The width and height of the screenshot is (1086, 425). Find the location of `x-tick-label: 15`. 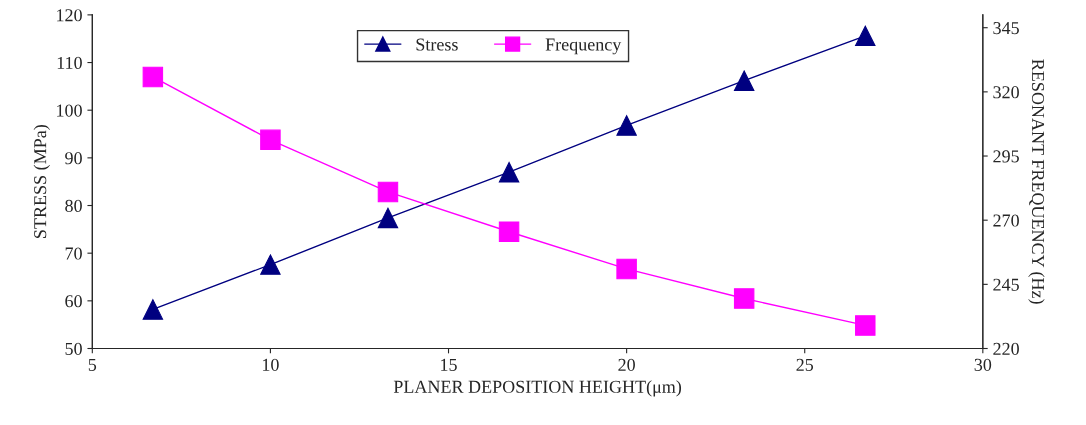

x-tick-label: 15 is located at coordinates (449, 364).